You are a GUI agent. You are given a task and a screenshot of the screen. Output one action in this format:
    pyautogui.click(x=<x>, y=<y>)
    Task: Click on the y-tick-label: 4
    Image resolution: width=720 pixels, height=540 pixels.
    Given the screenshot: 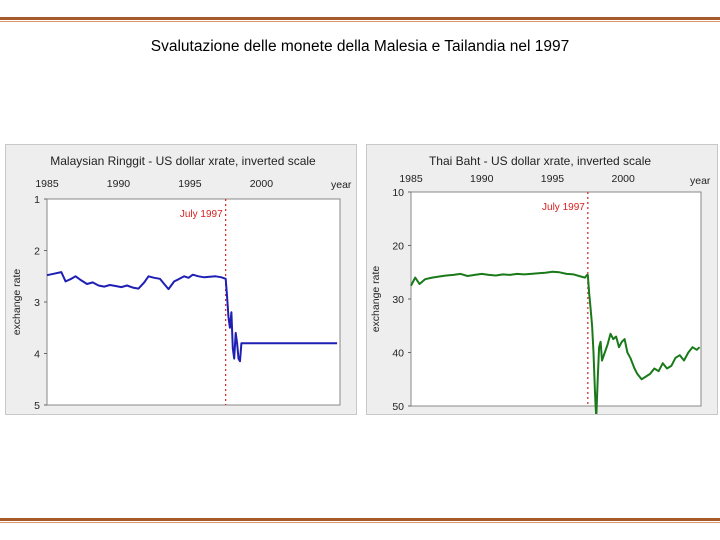 What is the action you would take?
    pyautogui.click(x=37, y=355)
    